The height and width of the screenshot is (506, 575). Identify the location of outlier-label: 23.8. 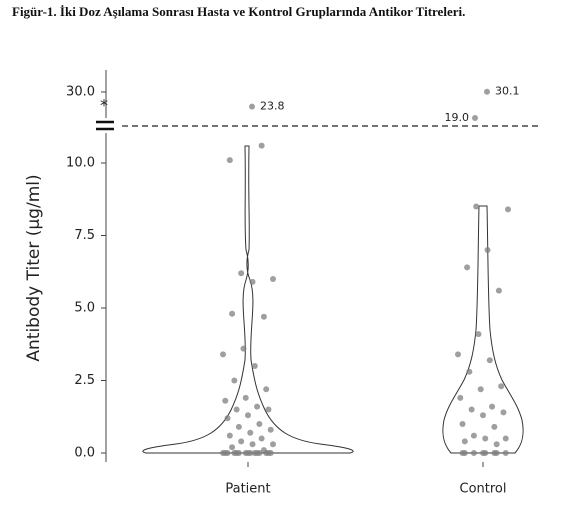
(272, 106).